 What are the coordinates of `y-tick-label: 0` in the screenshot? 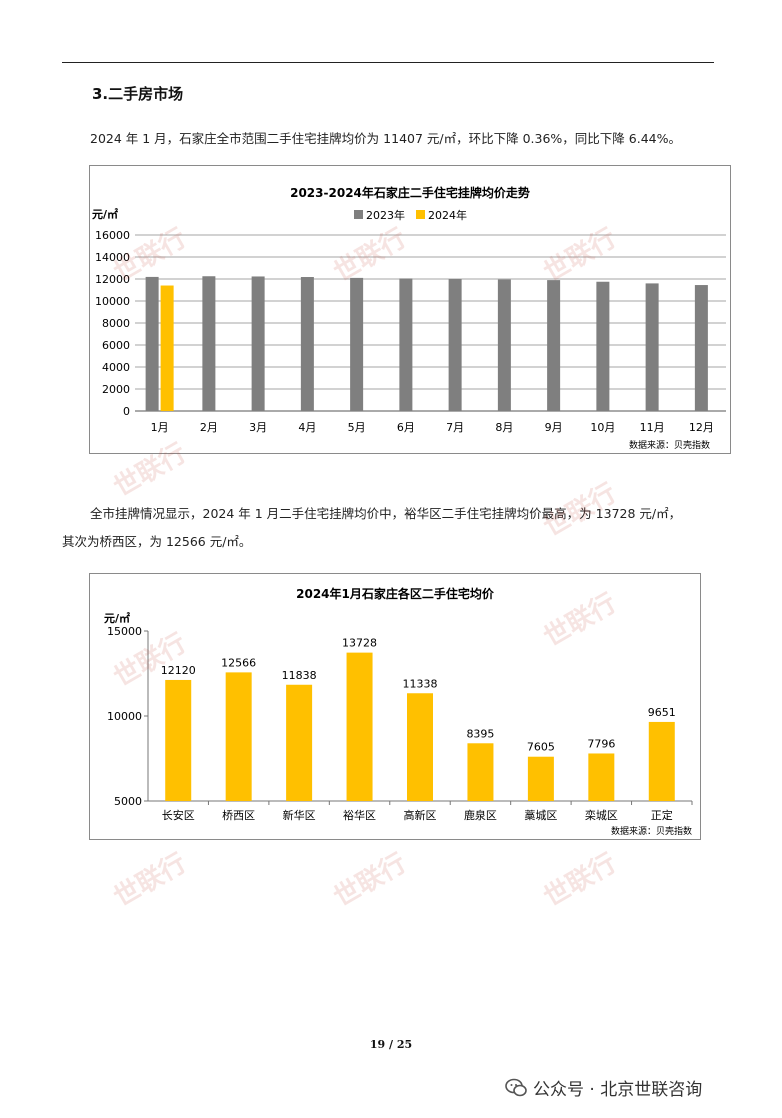 It's located at (126, 411).